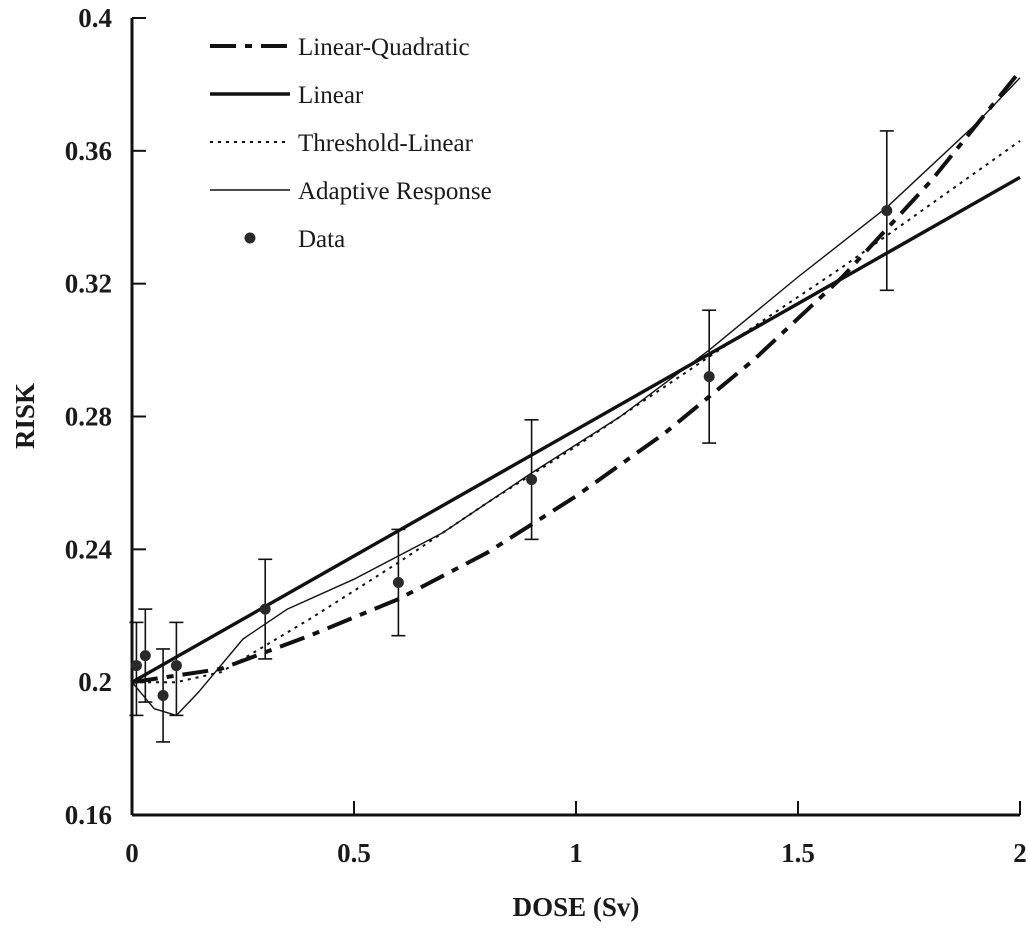 This screenshot has height=932, width=1028. What do you see at coordinates (1020, 853) in the screenshot?
I see `x-tick-label: 2` at bounding box center [1020, 853].